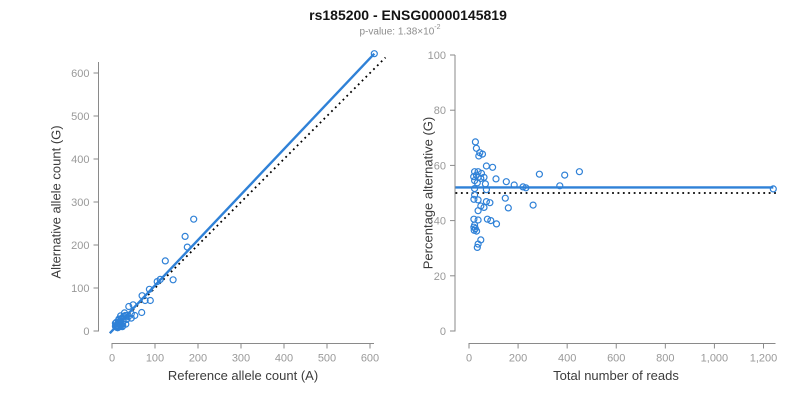 This screenshot has height=400, width=800. I want to click on p-value-exponent: -2, so click(437, 27).